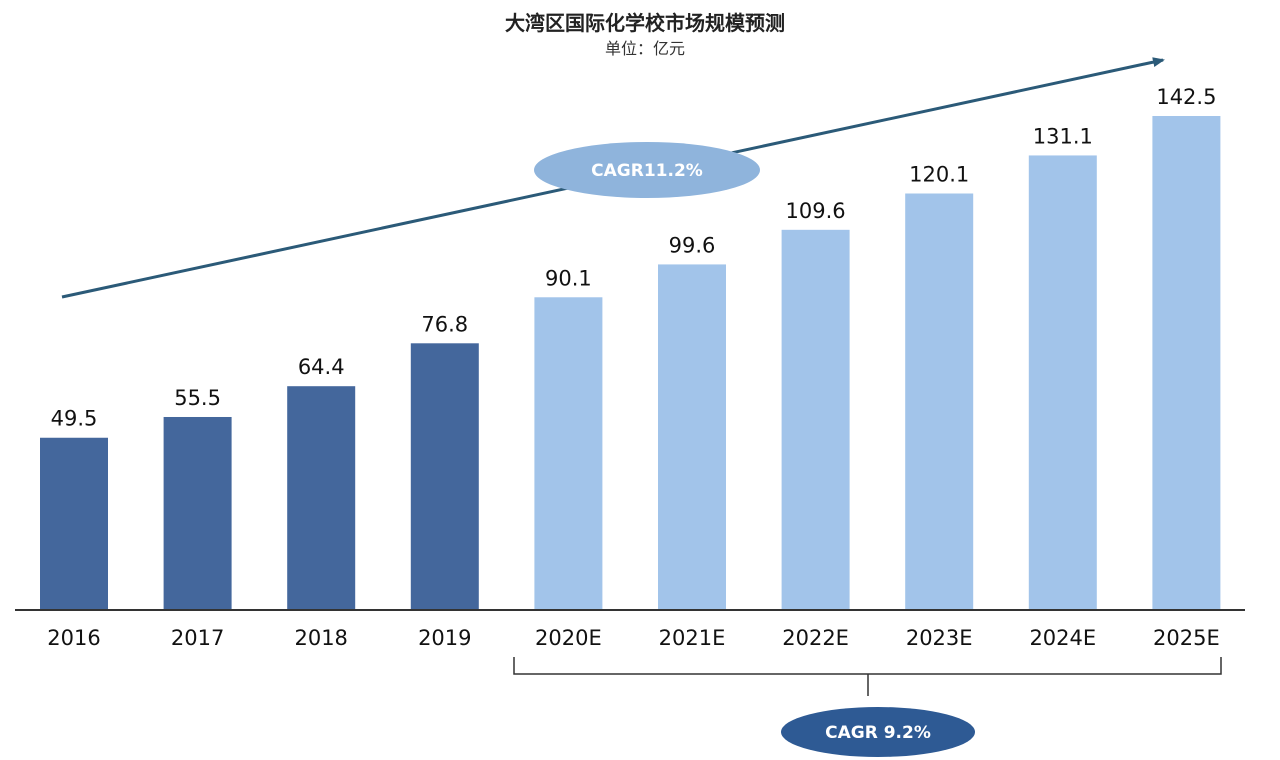 This screenshot has width=1280, height=760. What do you see at coordinates (1186, 97) in the screenshot?
I see `value-label-2025E: 142.5` at bounding box center [1186, 97].